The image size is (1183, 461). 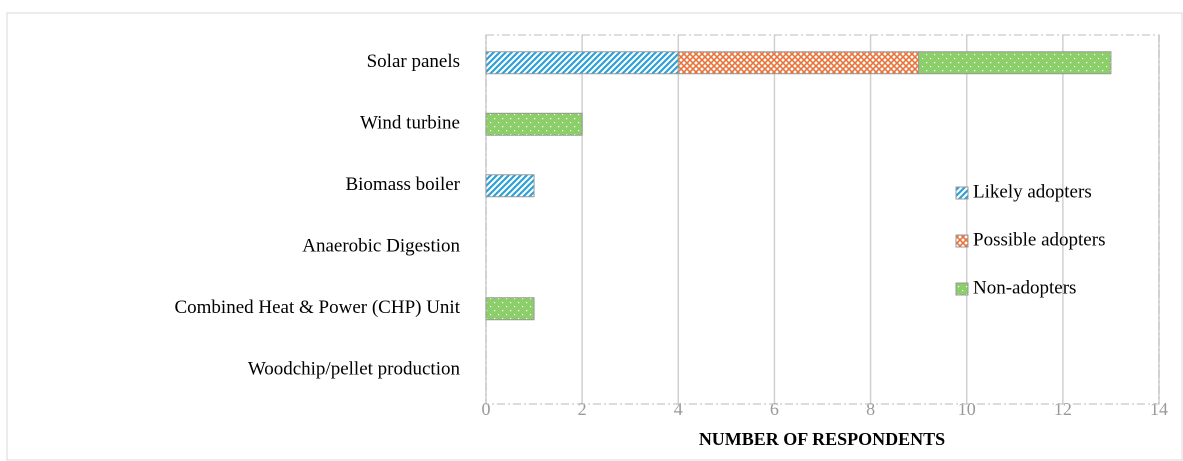 I want to click on x-tick-label: 6, so click(x=774, y=409).